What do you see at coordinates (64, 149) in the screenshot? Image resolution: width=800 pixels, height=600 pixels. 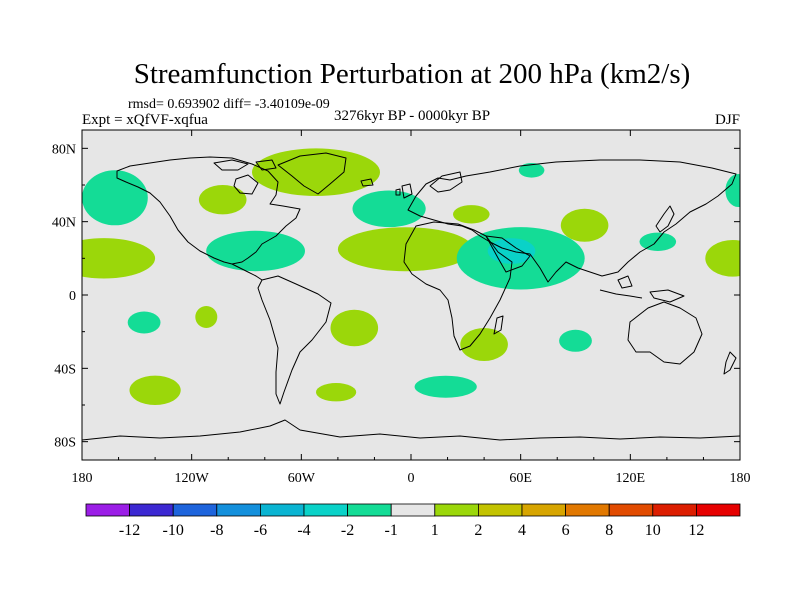 I see `y-tick-label: 80N` at bounding box center [64, 149].